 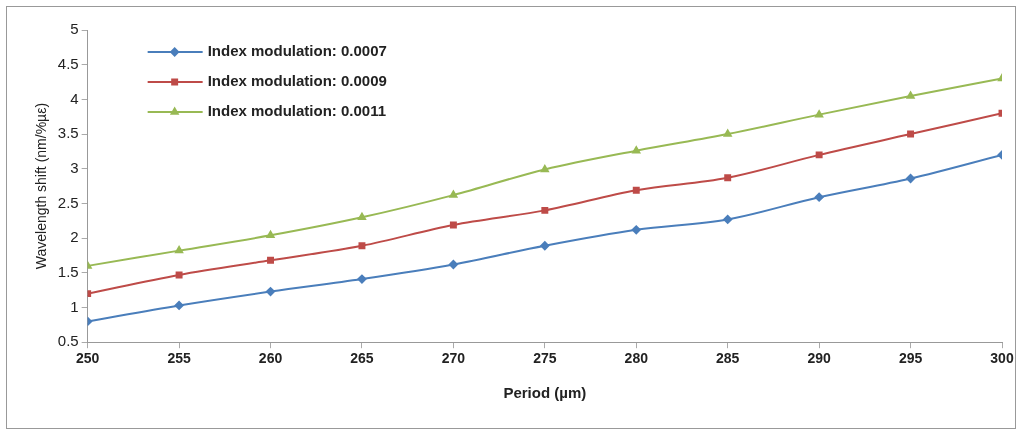 What do you see at coordinates (74, 167) in the screenshot?
I see `y-tick-label: 3` at bounding box center [74, 167].